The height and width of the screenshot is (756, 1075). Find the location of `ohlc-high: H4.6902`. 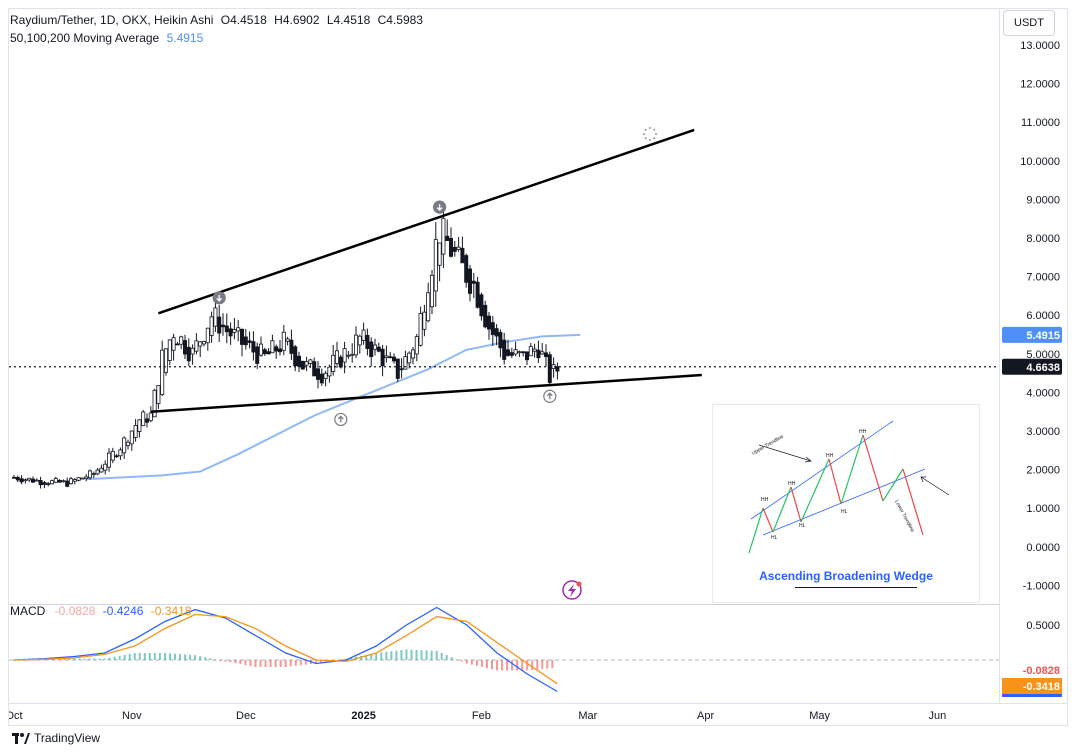

ohlc-high: H4.6902 is located at coordinates (297, 20).